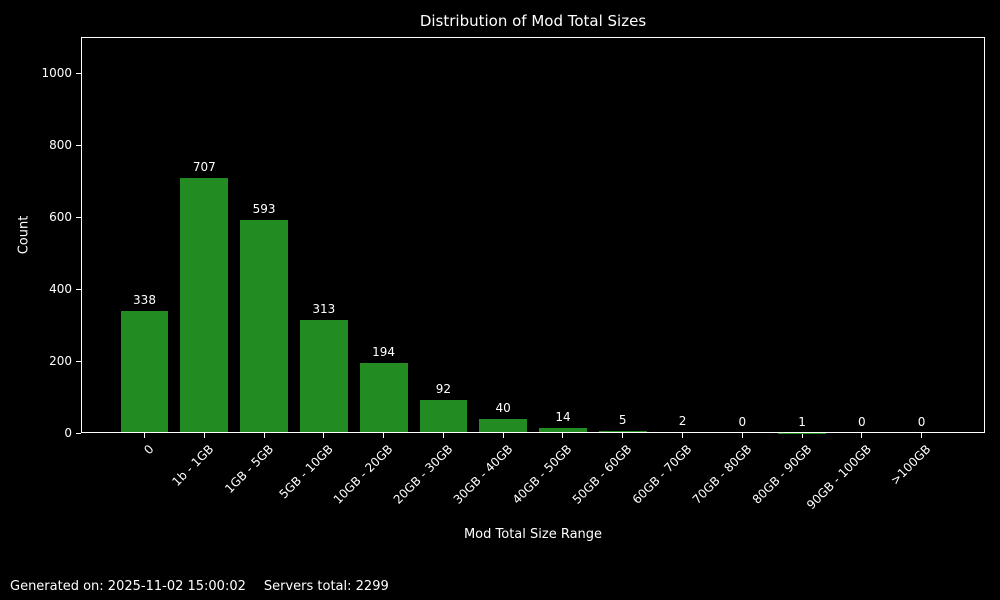 This screenshot has width=1000, height=600. I want to click on bar-value-label: 1, so click(802, 421).